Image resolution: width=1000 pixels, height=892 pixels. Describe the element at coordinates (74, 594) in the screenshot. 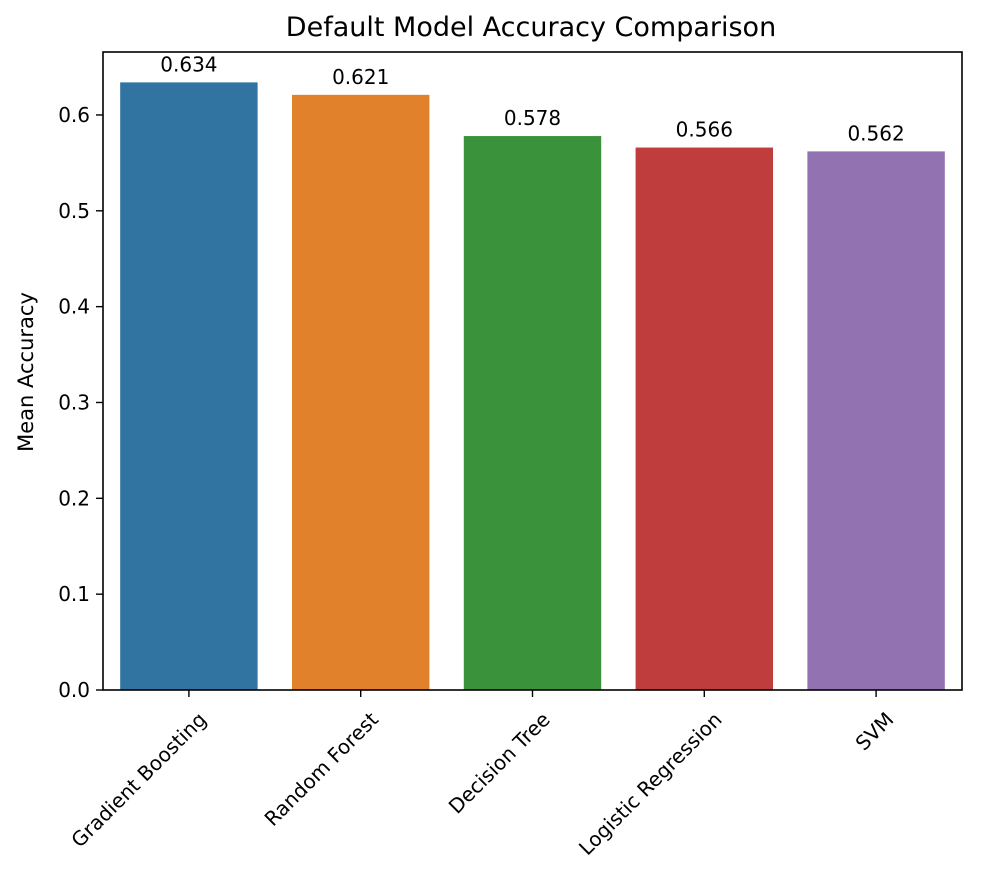

I see `y-tick-label: 0.1` at that location.